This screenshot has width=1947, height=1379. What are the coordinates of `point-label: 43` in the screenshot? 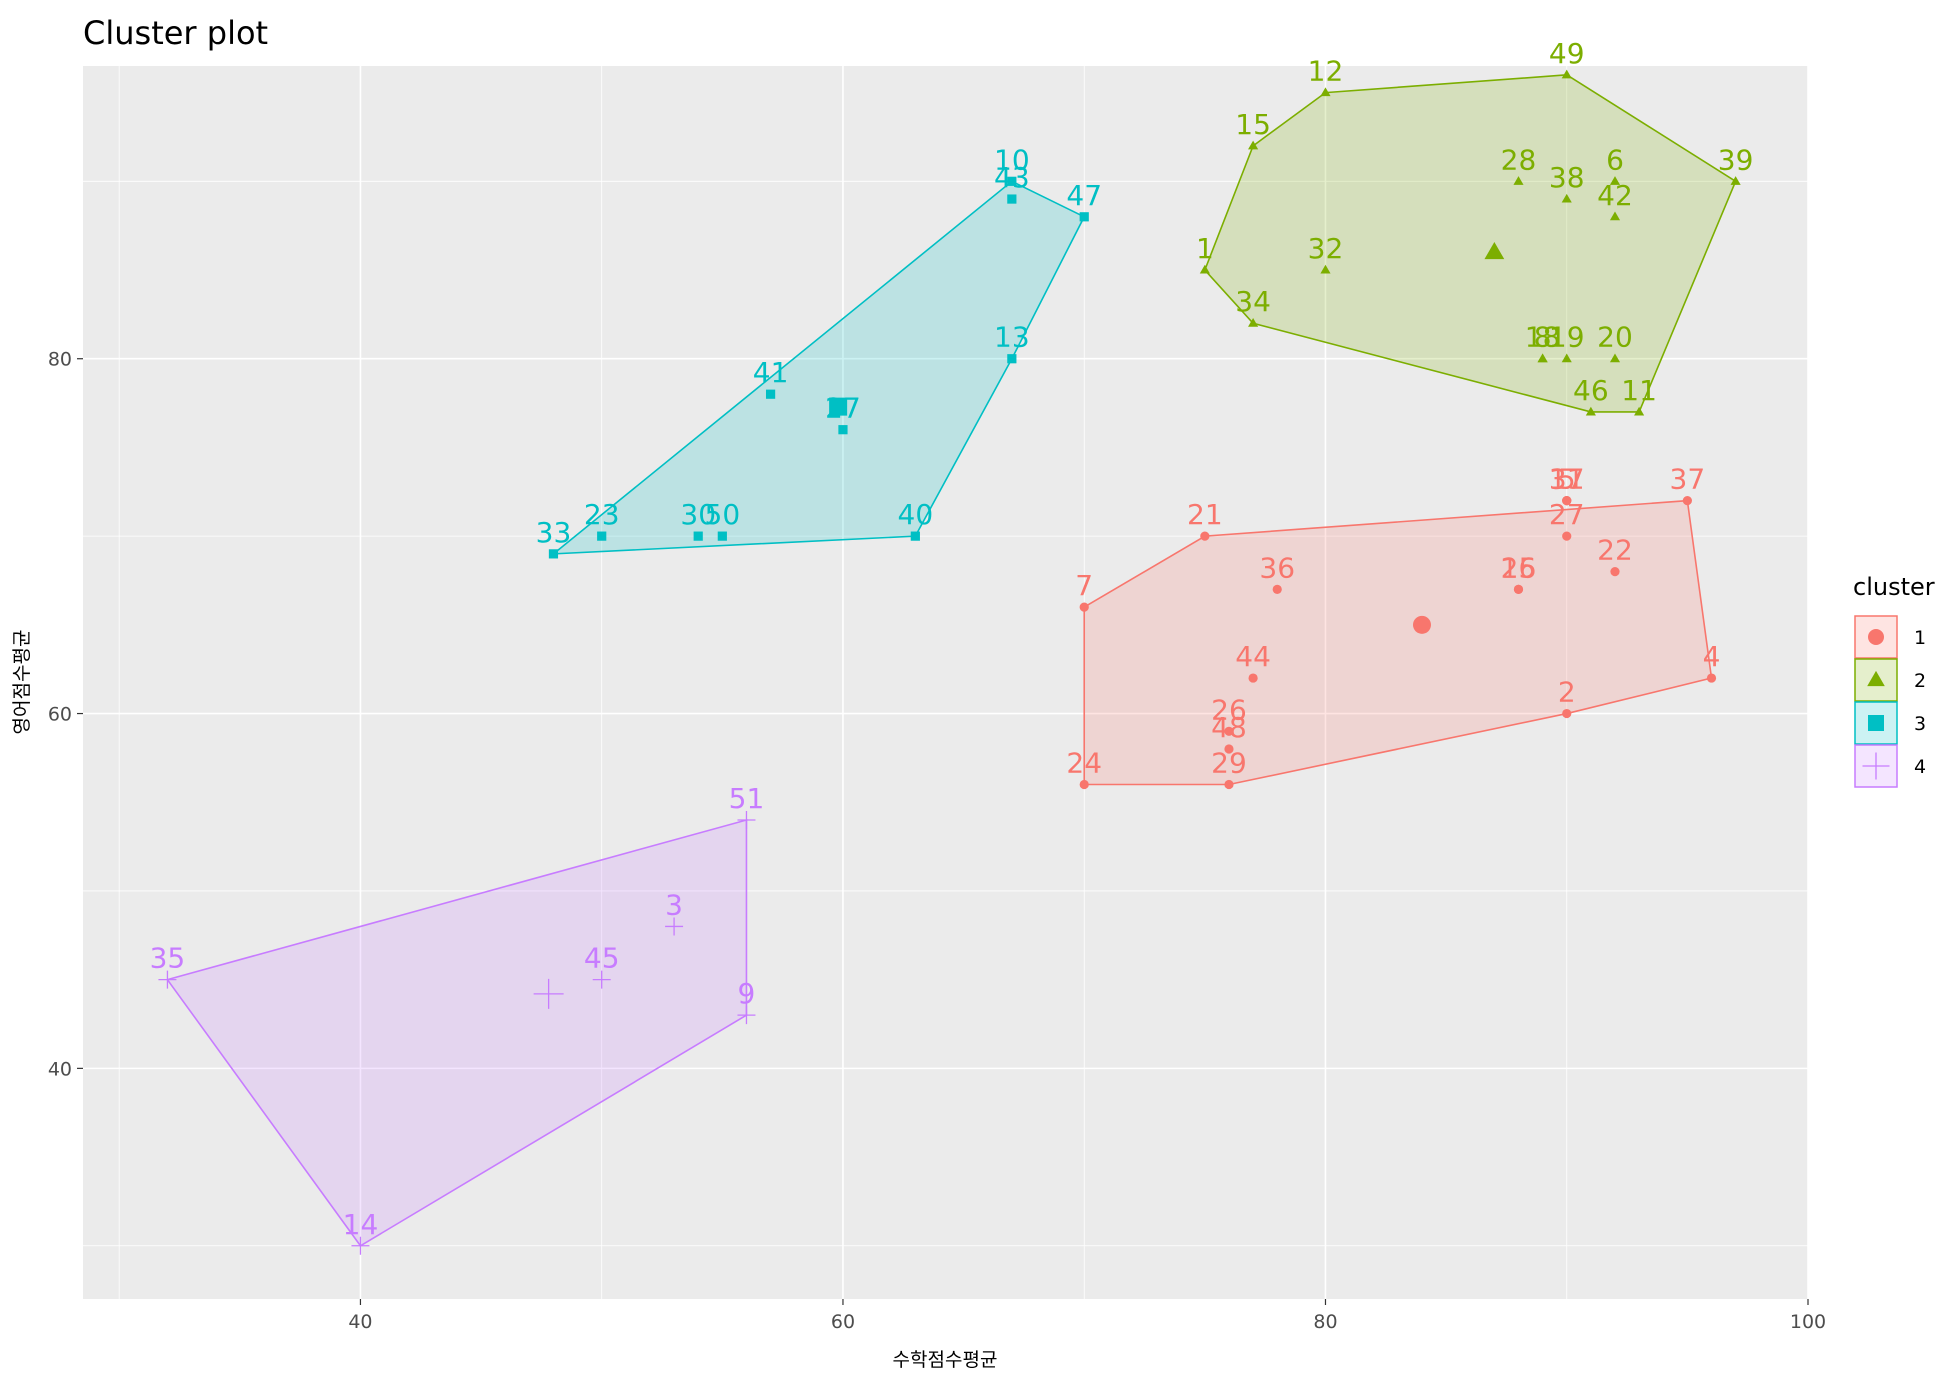 It's located at (1012, 177).